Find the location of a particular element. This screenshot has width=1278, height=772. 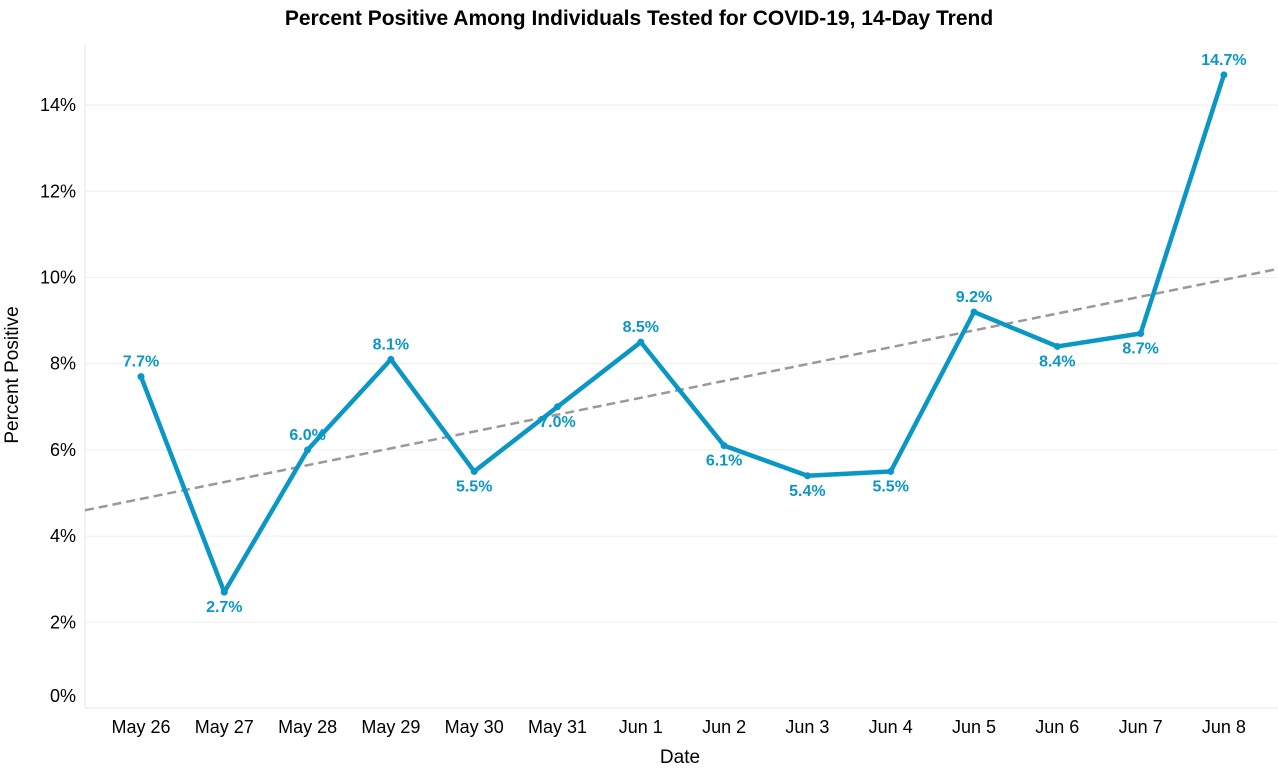

x-tick-label: May 31 is located at coordinates (557, 727).